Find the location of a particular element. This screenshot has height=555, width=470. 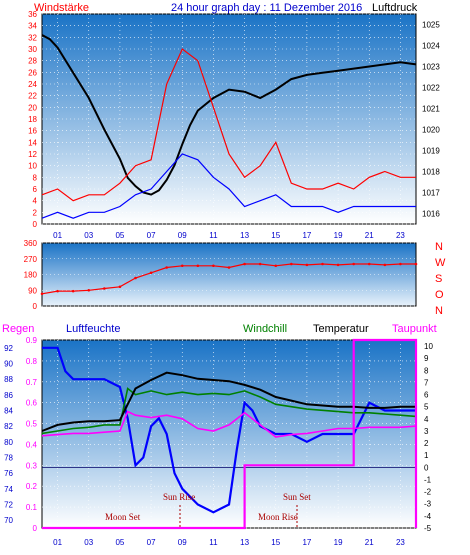

temperature-tick: 4 is located at coordinates (426, 419).